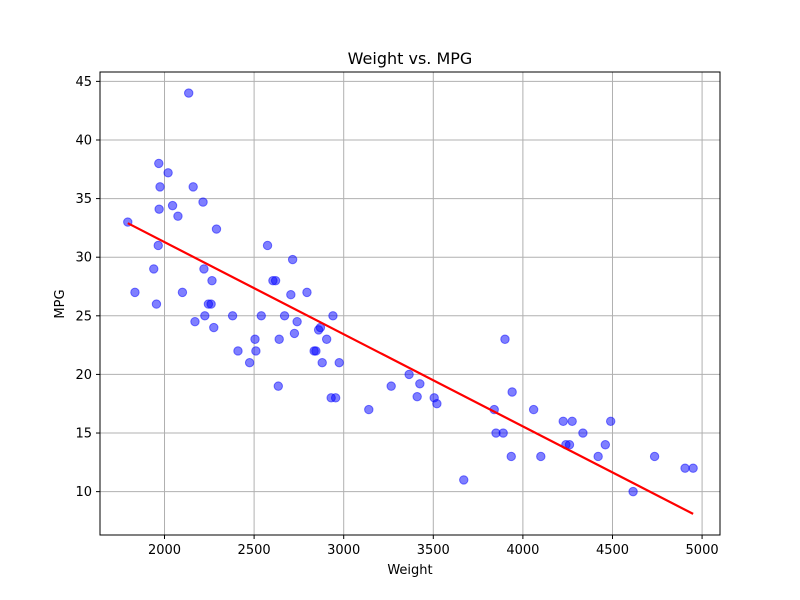 Image resolution: width=800 pixels, height=600 pixels. I want to click on x-tick-label: 2000, so click(164, 550).